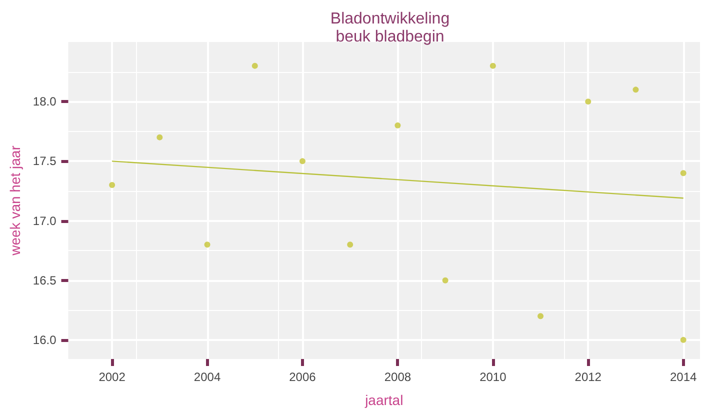 The image size is (704, 412). I want to click on y-tick-label: 16.5, so click(44, 280).